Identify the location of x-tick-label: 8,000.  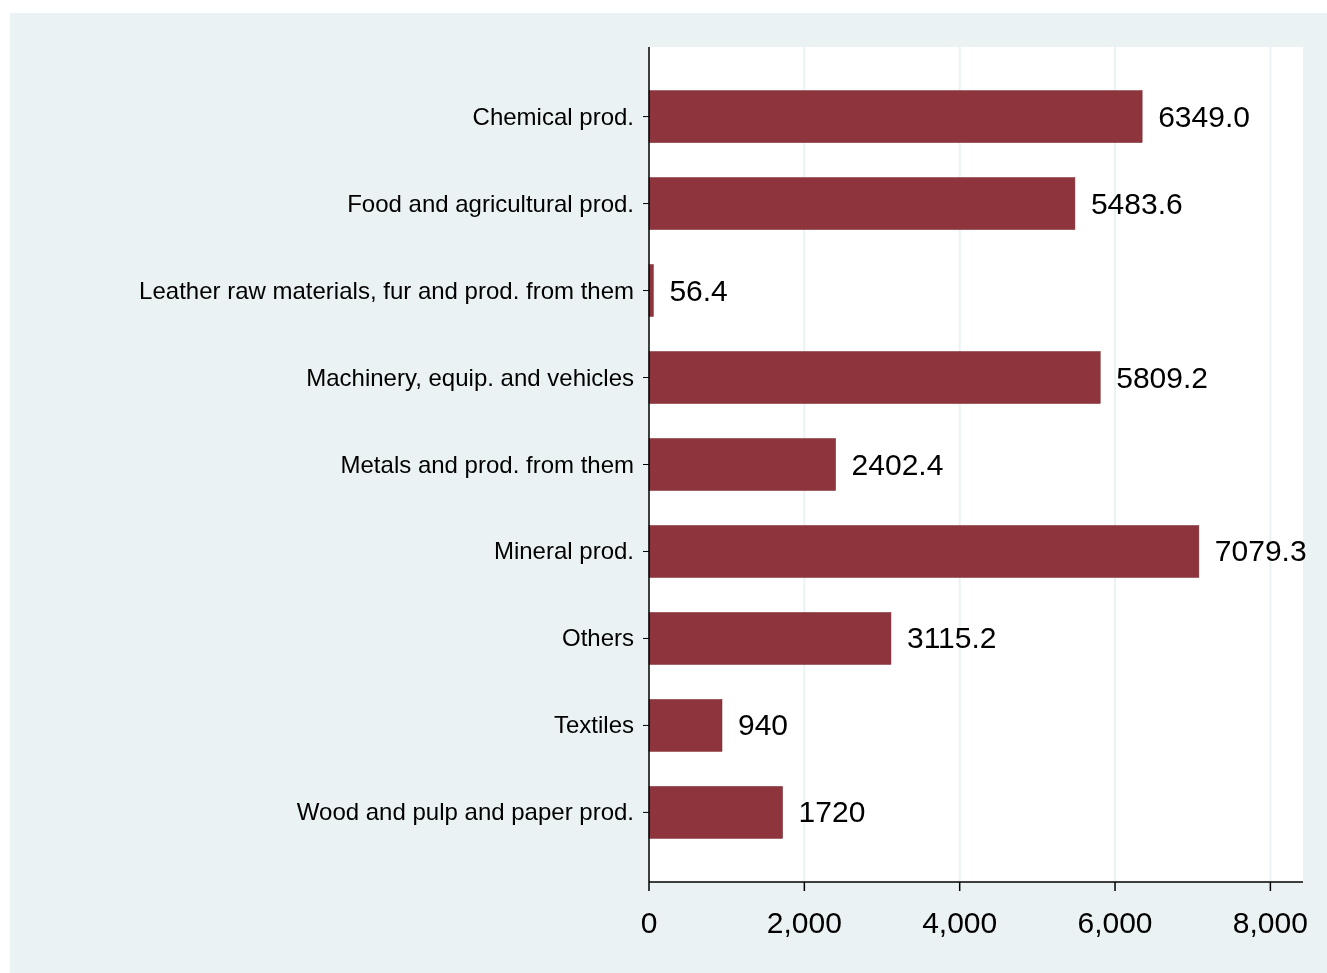
(1270, 922).